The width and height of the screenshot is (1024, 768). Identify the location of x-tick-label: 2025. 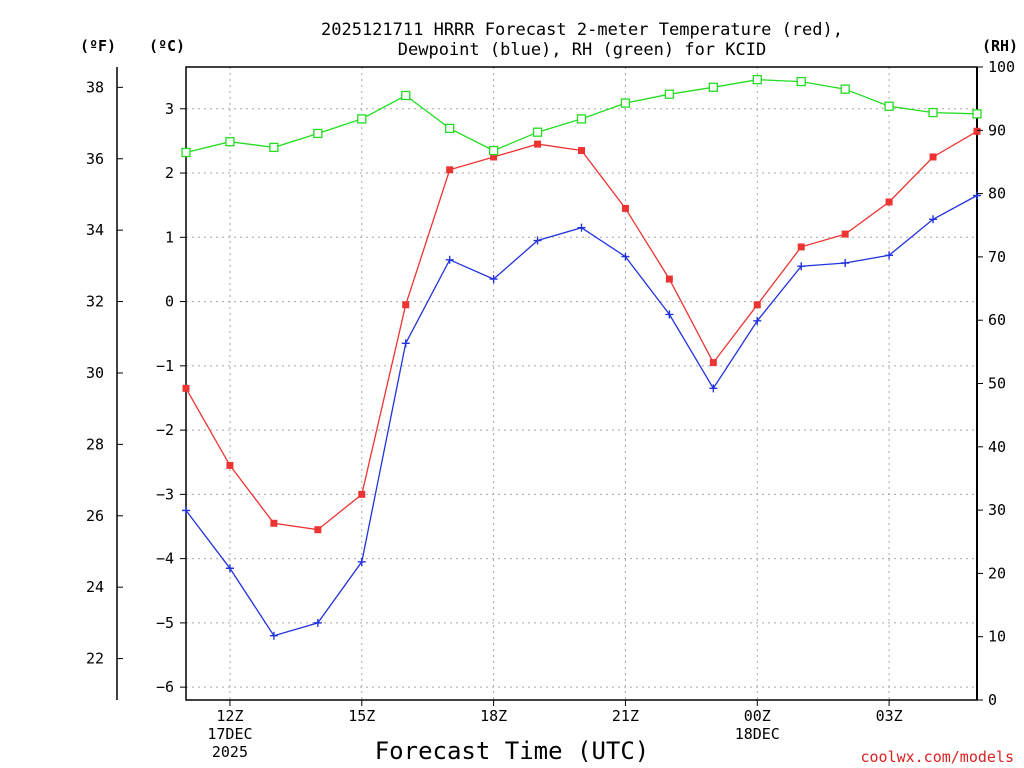
(230, 752).